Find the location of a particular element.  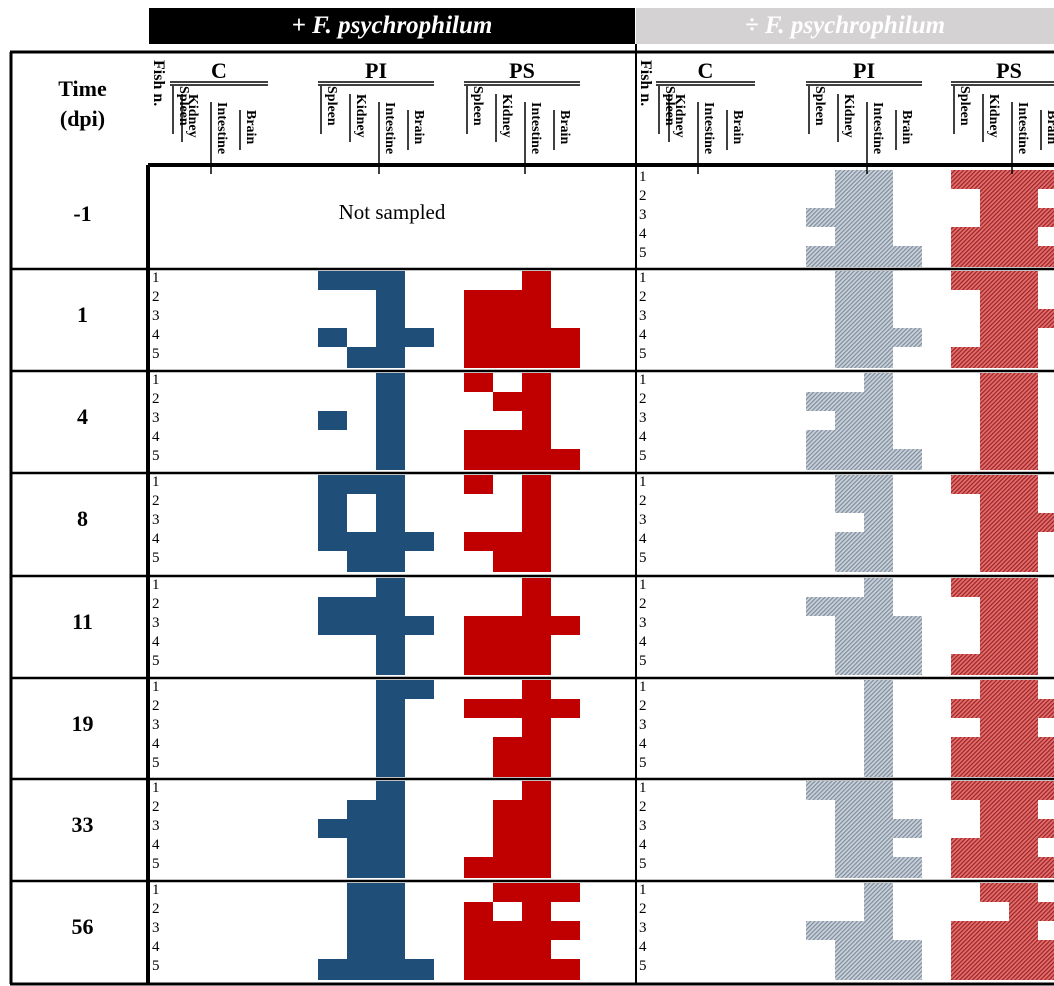

time-unit-label: (dpi) is located at coordinates (82, 118).